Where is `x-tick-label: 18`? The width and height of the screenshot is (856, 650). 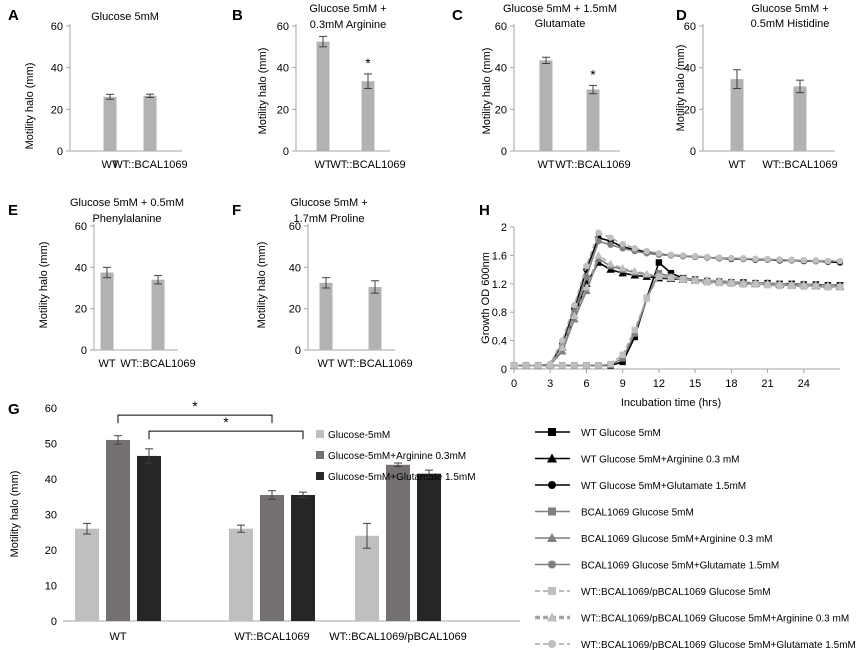
x-tick-label: 18 is located at coordinates (731, 384).